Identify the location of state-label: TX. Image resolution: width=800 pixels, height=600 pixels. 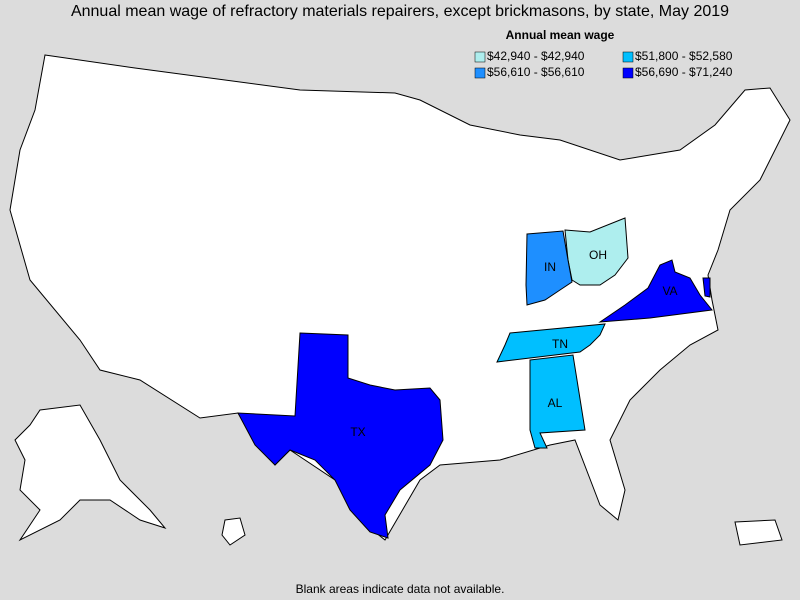
(357, 432).